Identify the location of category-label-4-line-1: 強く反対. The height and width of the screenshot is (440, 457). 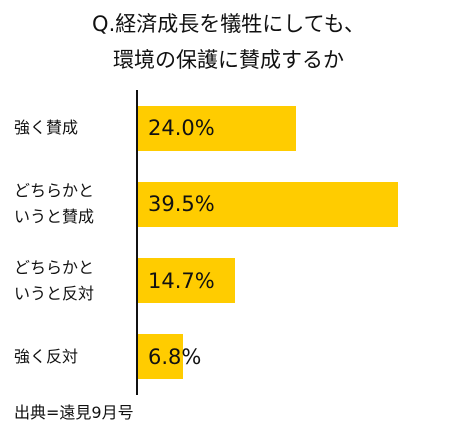
(46, 356).